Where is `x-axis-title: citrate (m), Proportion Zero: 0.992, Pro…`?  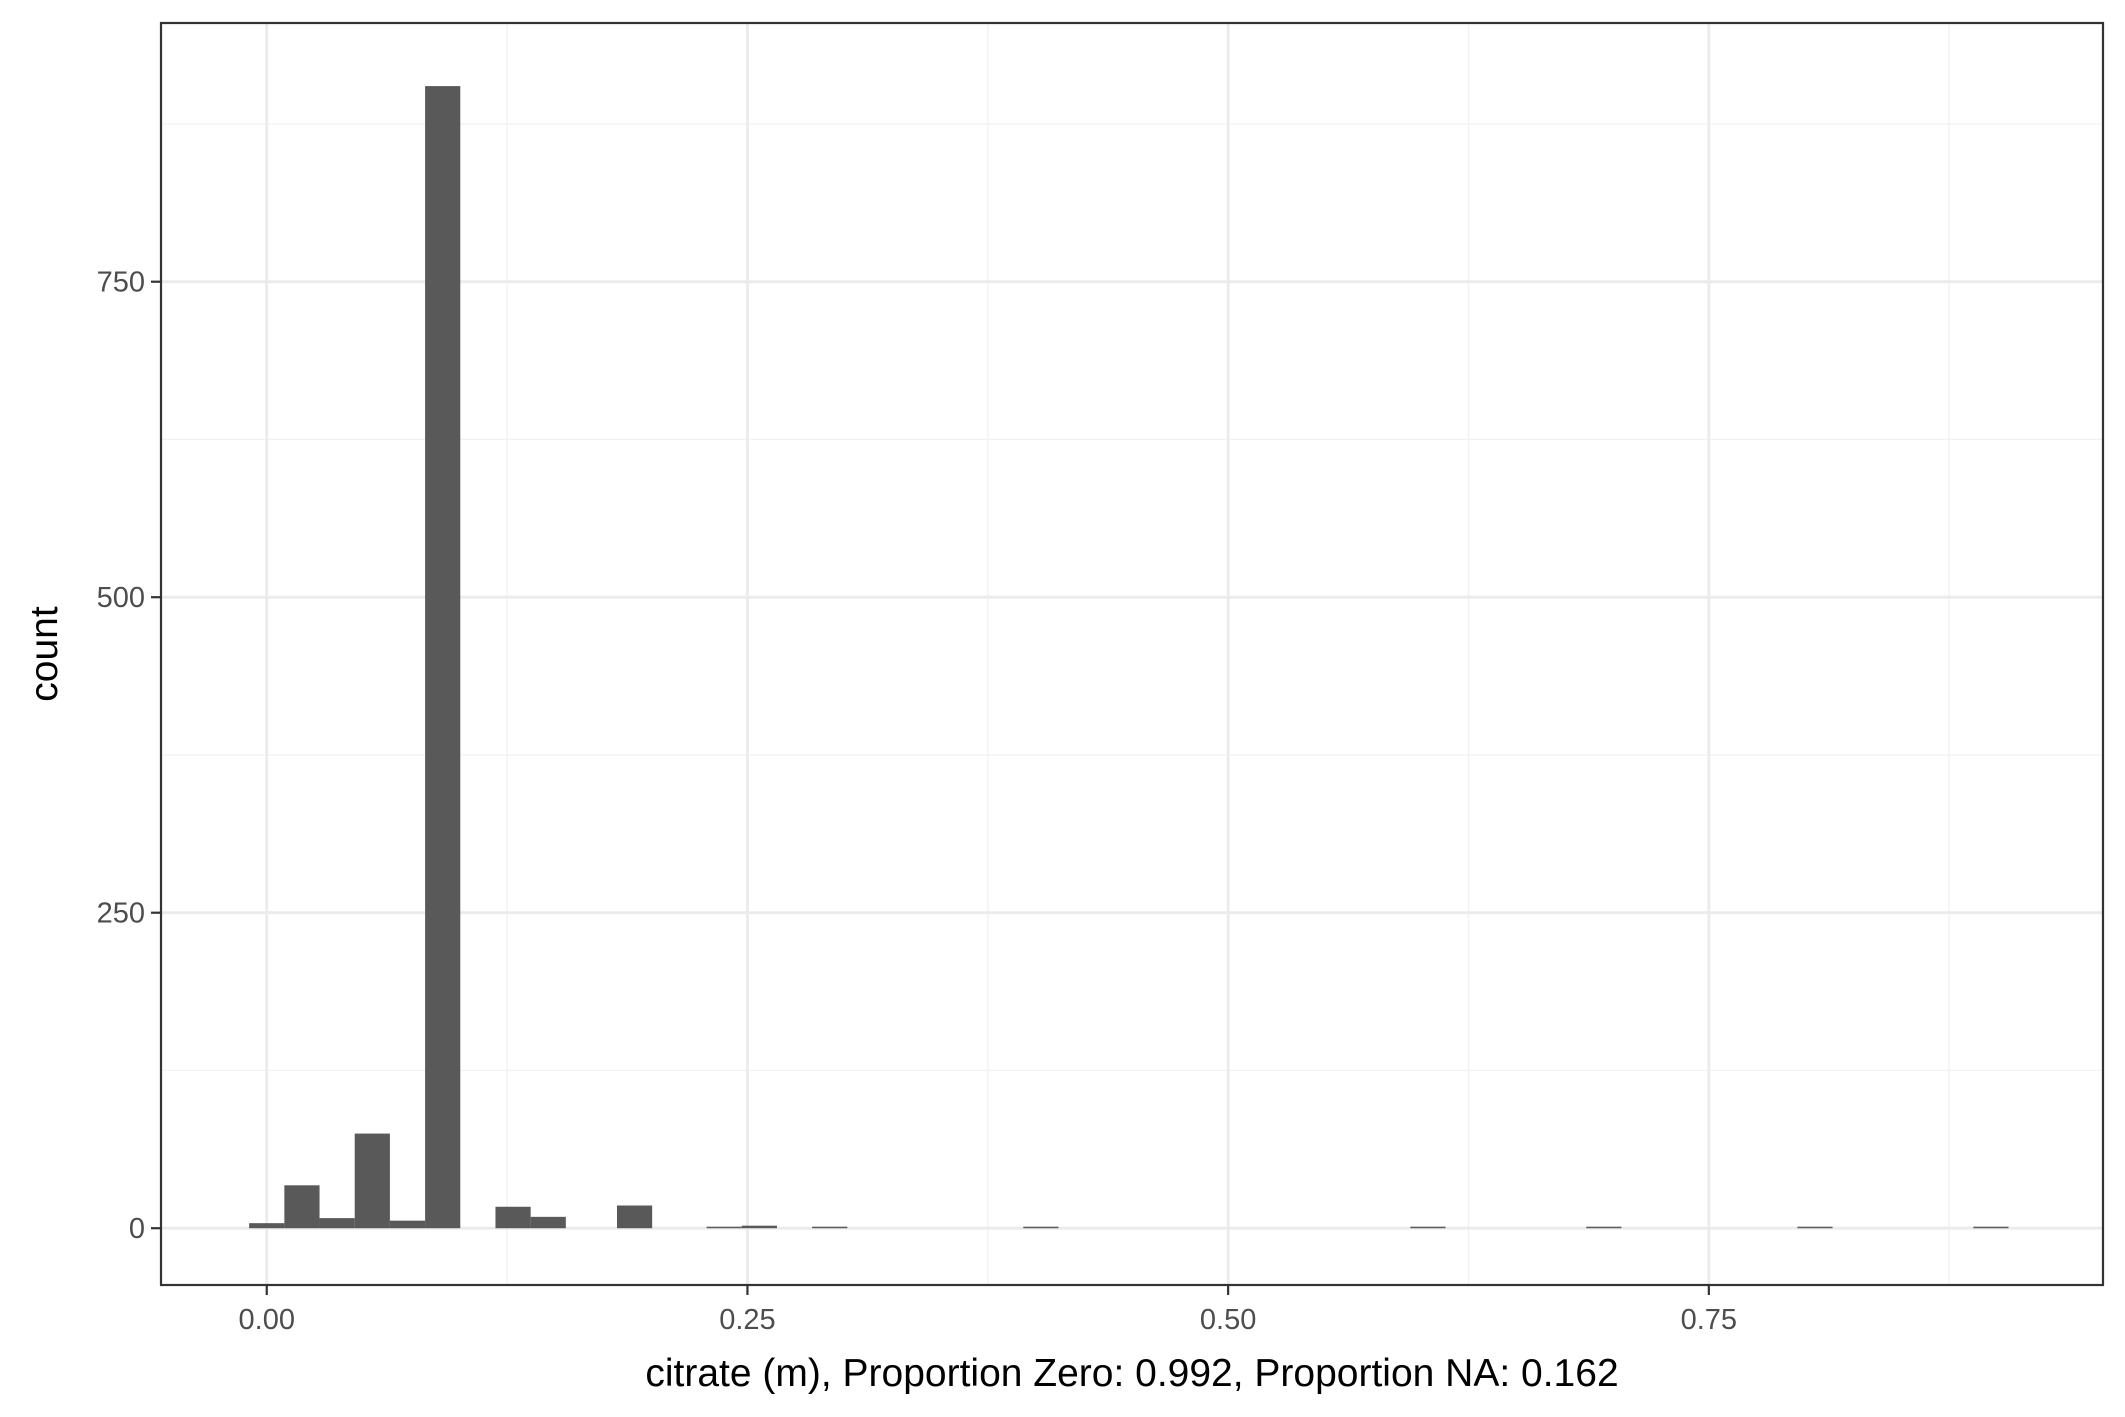
x-axis-title: citrate (m), Proportion Zero: 0.992, Pro… is located at coordinates (1131, 1373).